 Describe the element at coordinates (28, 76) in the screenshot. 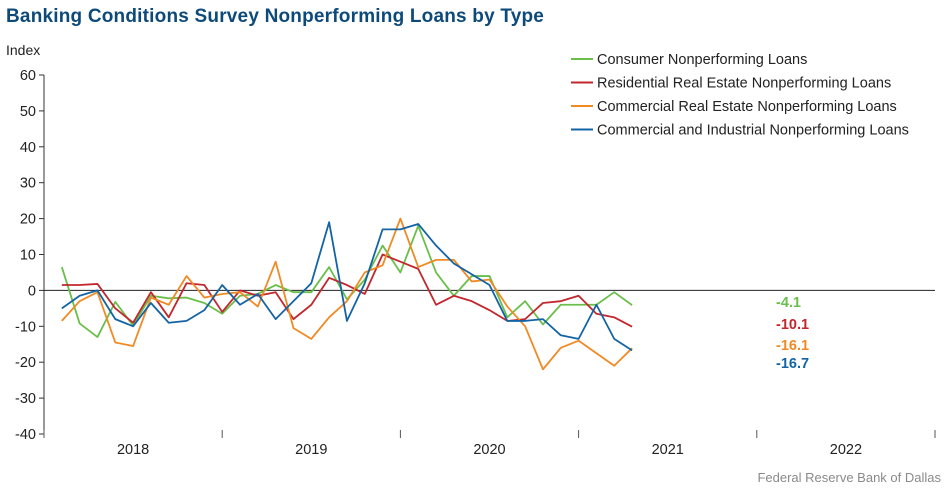

I see `y-tick-label: 60` at that location.